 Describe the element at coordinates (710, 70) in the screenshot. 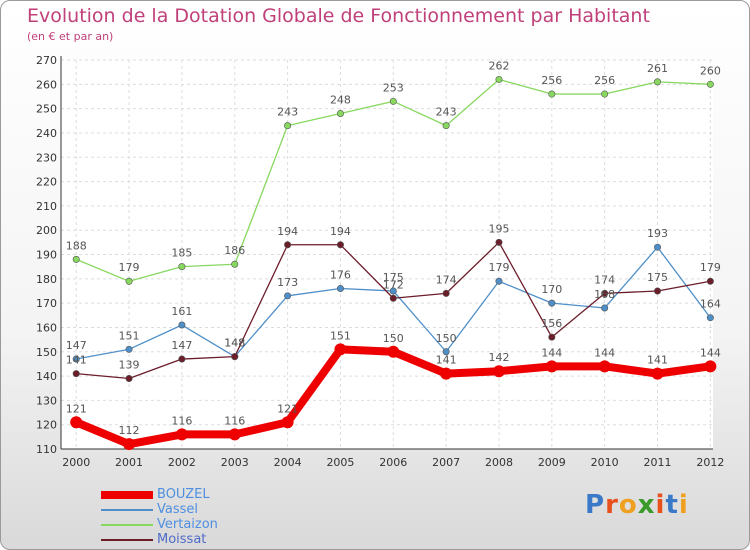

I see `data-label: 260` at that location.